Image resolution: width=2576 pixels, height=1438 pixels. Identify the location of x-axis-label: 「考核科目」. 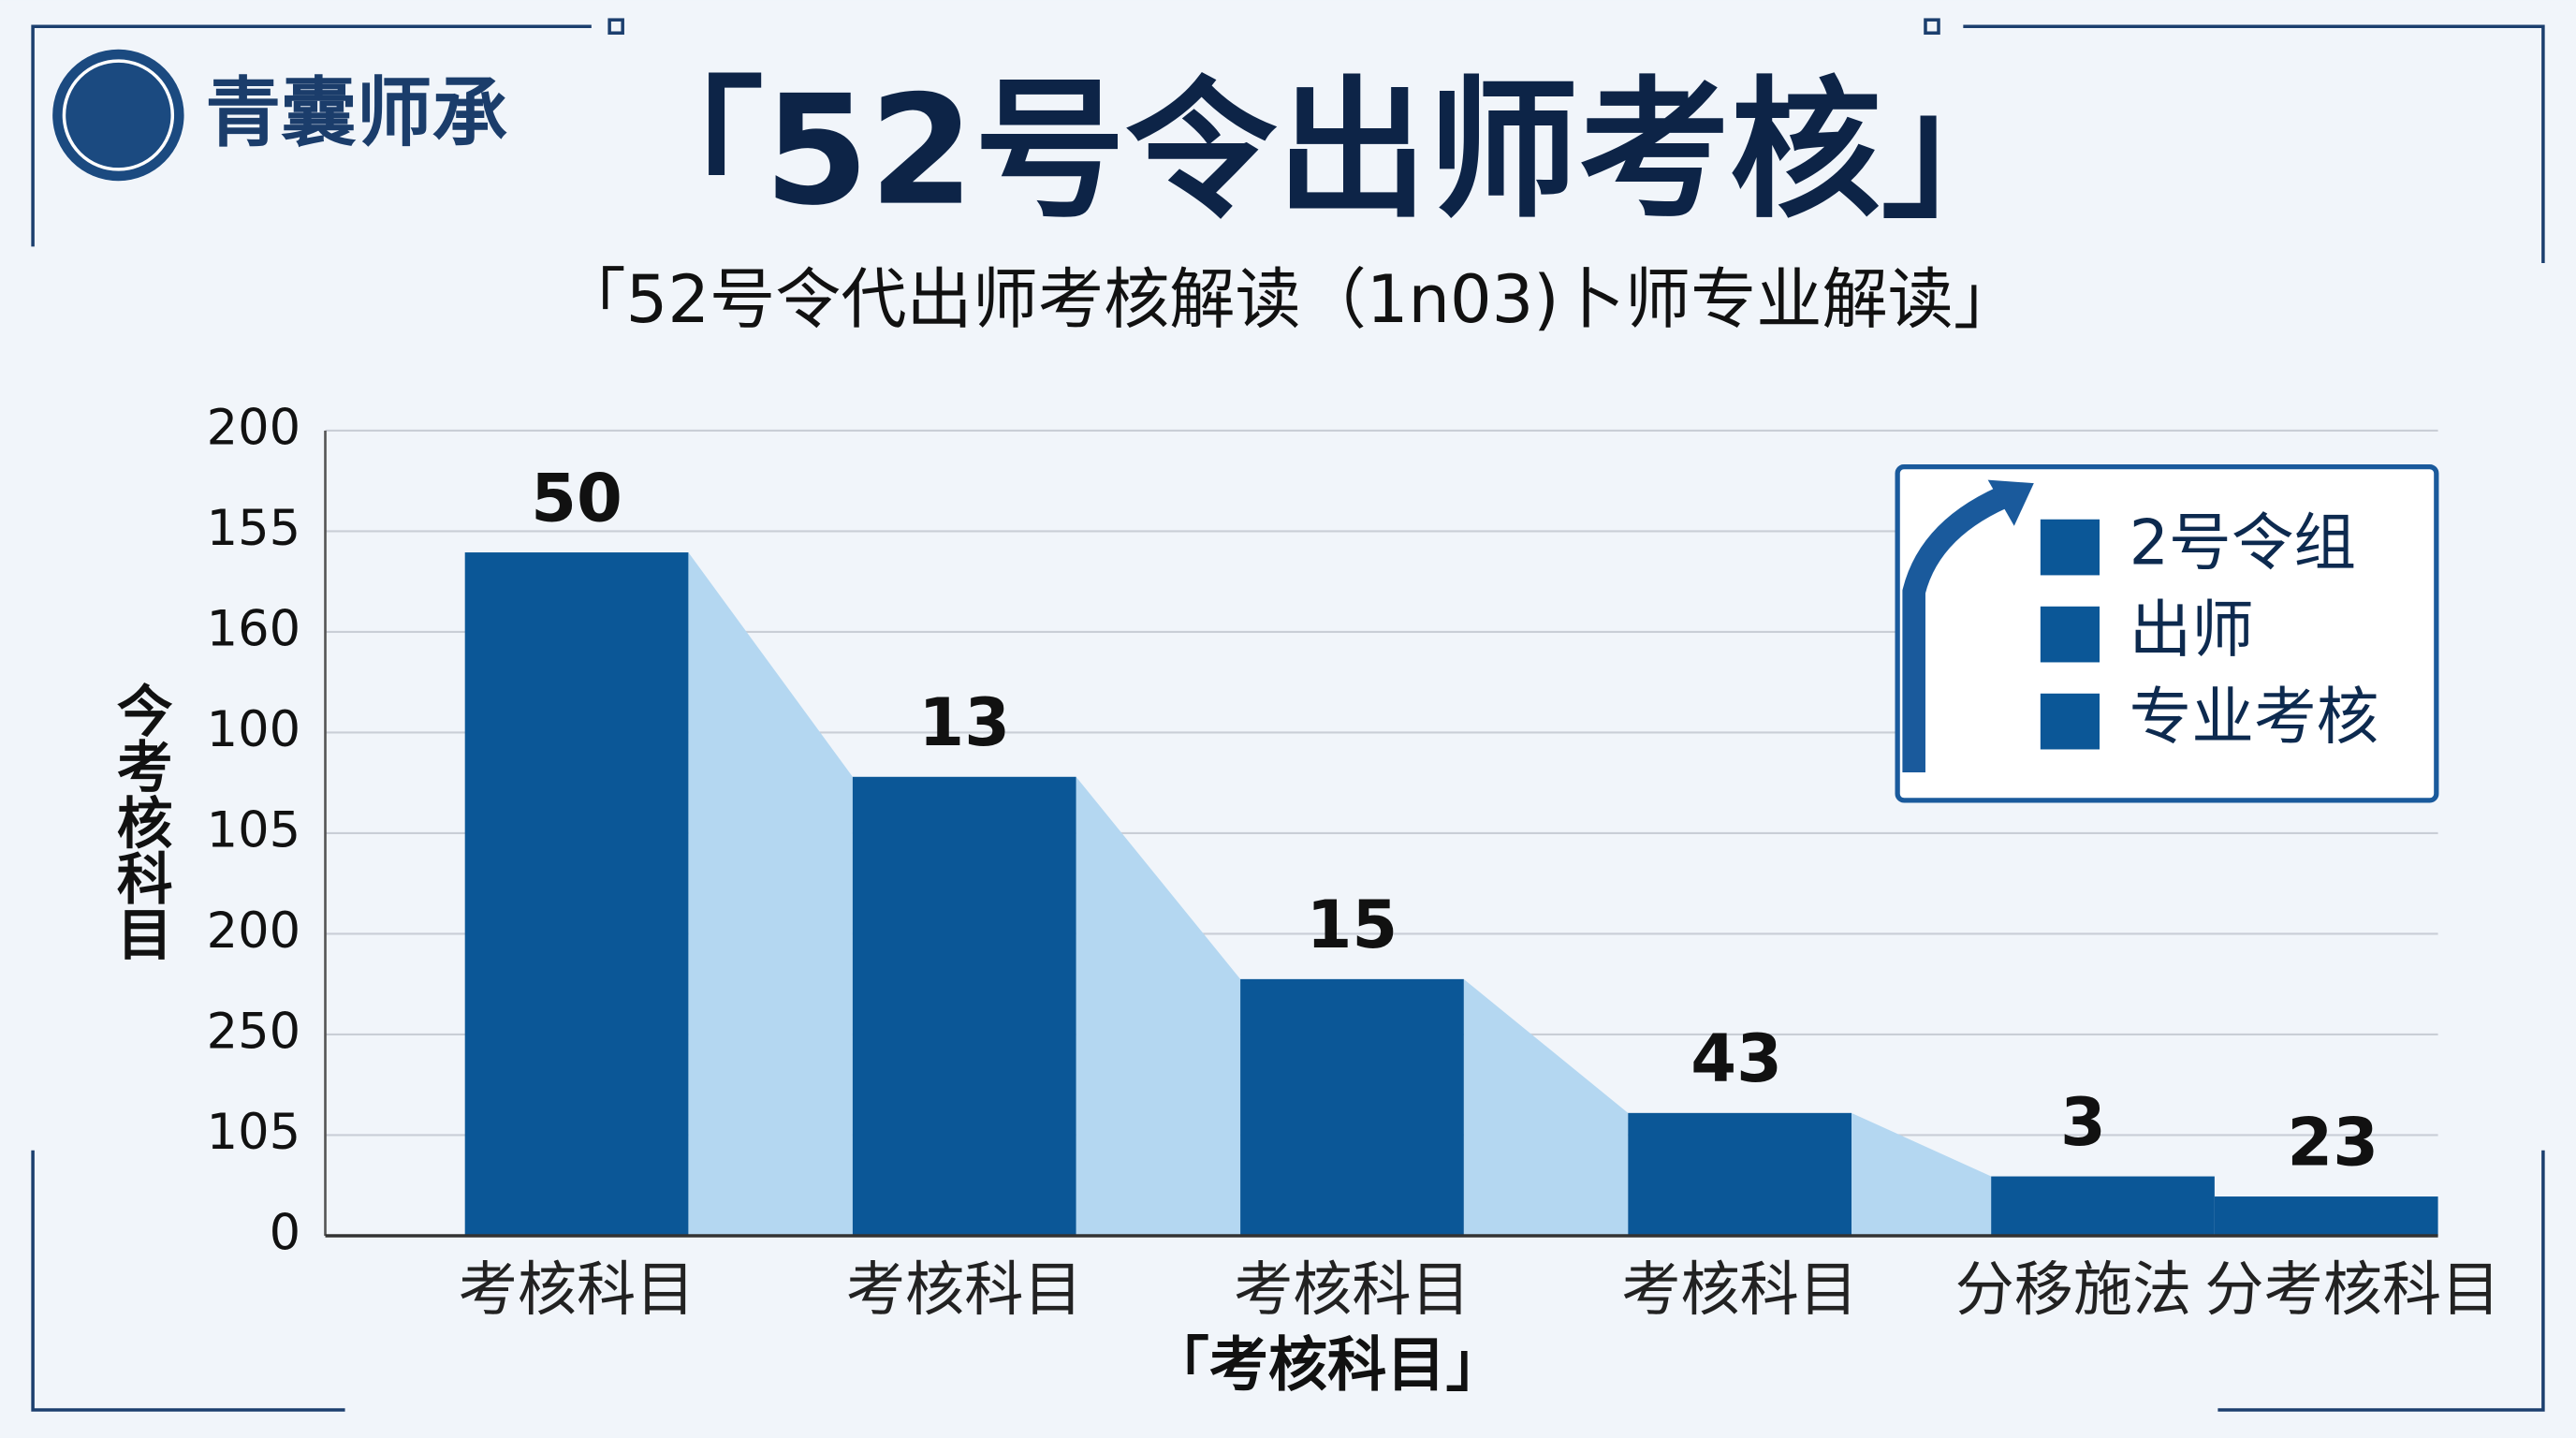
(1327, 1365).